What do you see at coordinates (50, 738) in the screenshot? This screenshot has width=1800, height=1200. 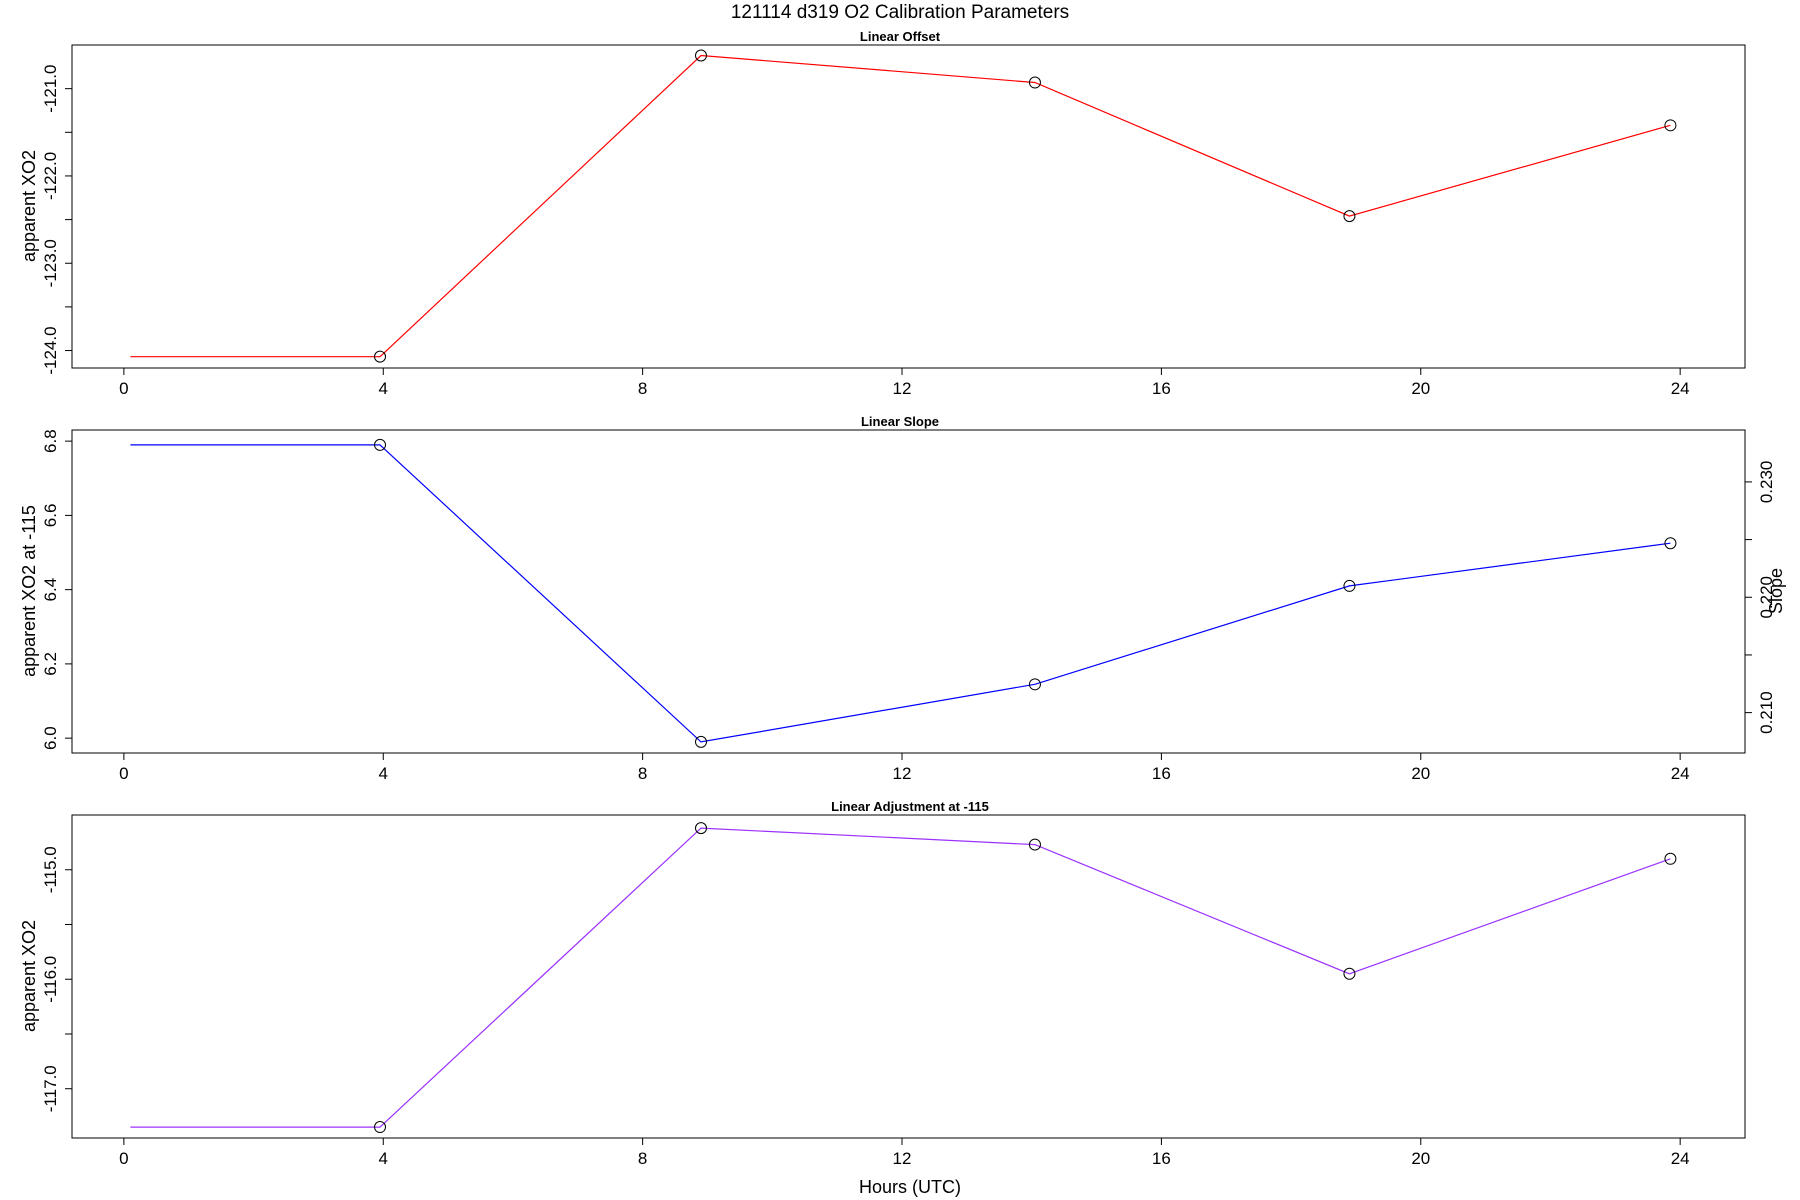 I see `y-tick-label: 6.0` at bounding box center [50, 738].